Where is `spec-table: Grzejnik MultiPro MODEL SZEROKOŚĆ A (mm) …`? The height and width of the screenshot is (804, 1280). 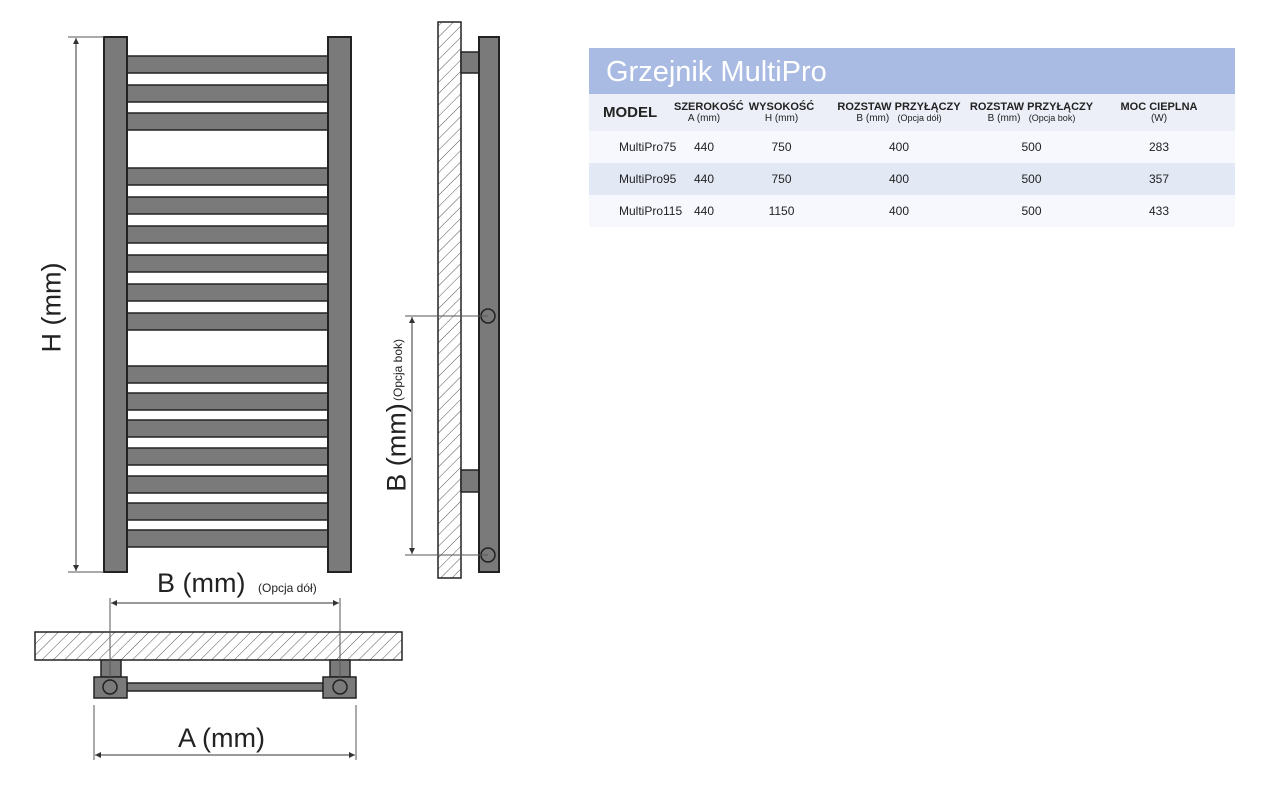 spec-table: Grzejnik MultiPro MODEL SZEROKOŚĆ A (mm) … is located at coordinates (912, 137).